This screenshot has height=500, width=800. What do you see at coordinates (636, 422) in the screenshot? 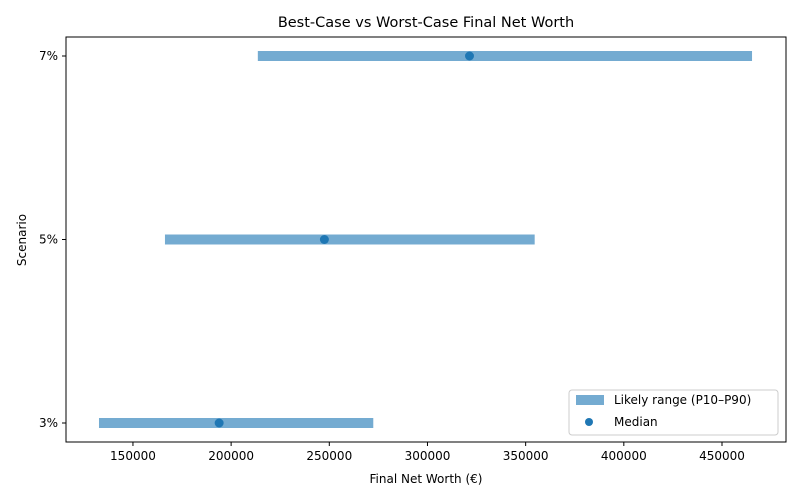
I see `legend-median-label: Median` at bounding box center [636, 422].